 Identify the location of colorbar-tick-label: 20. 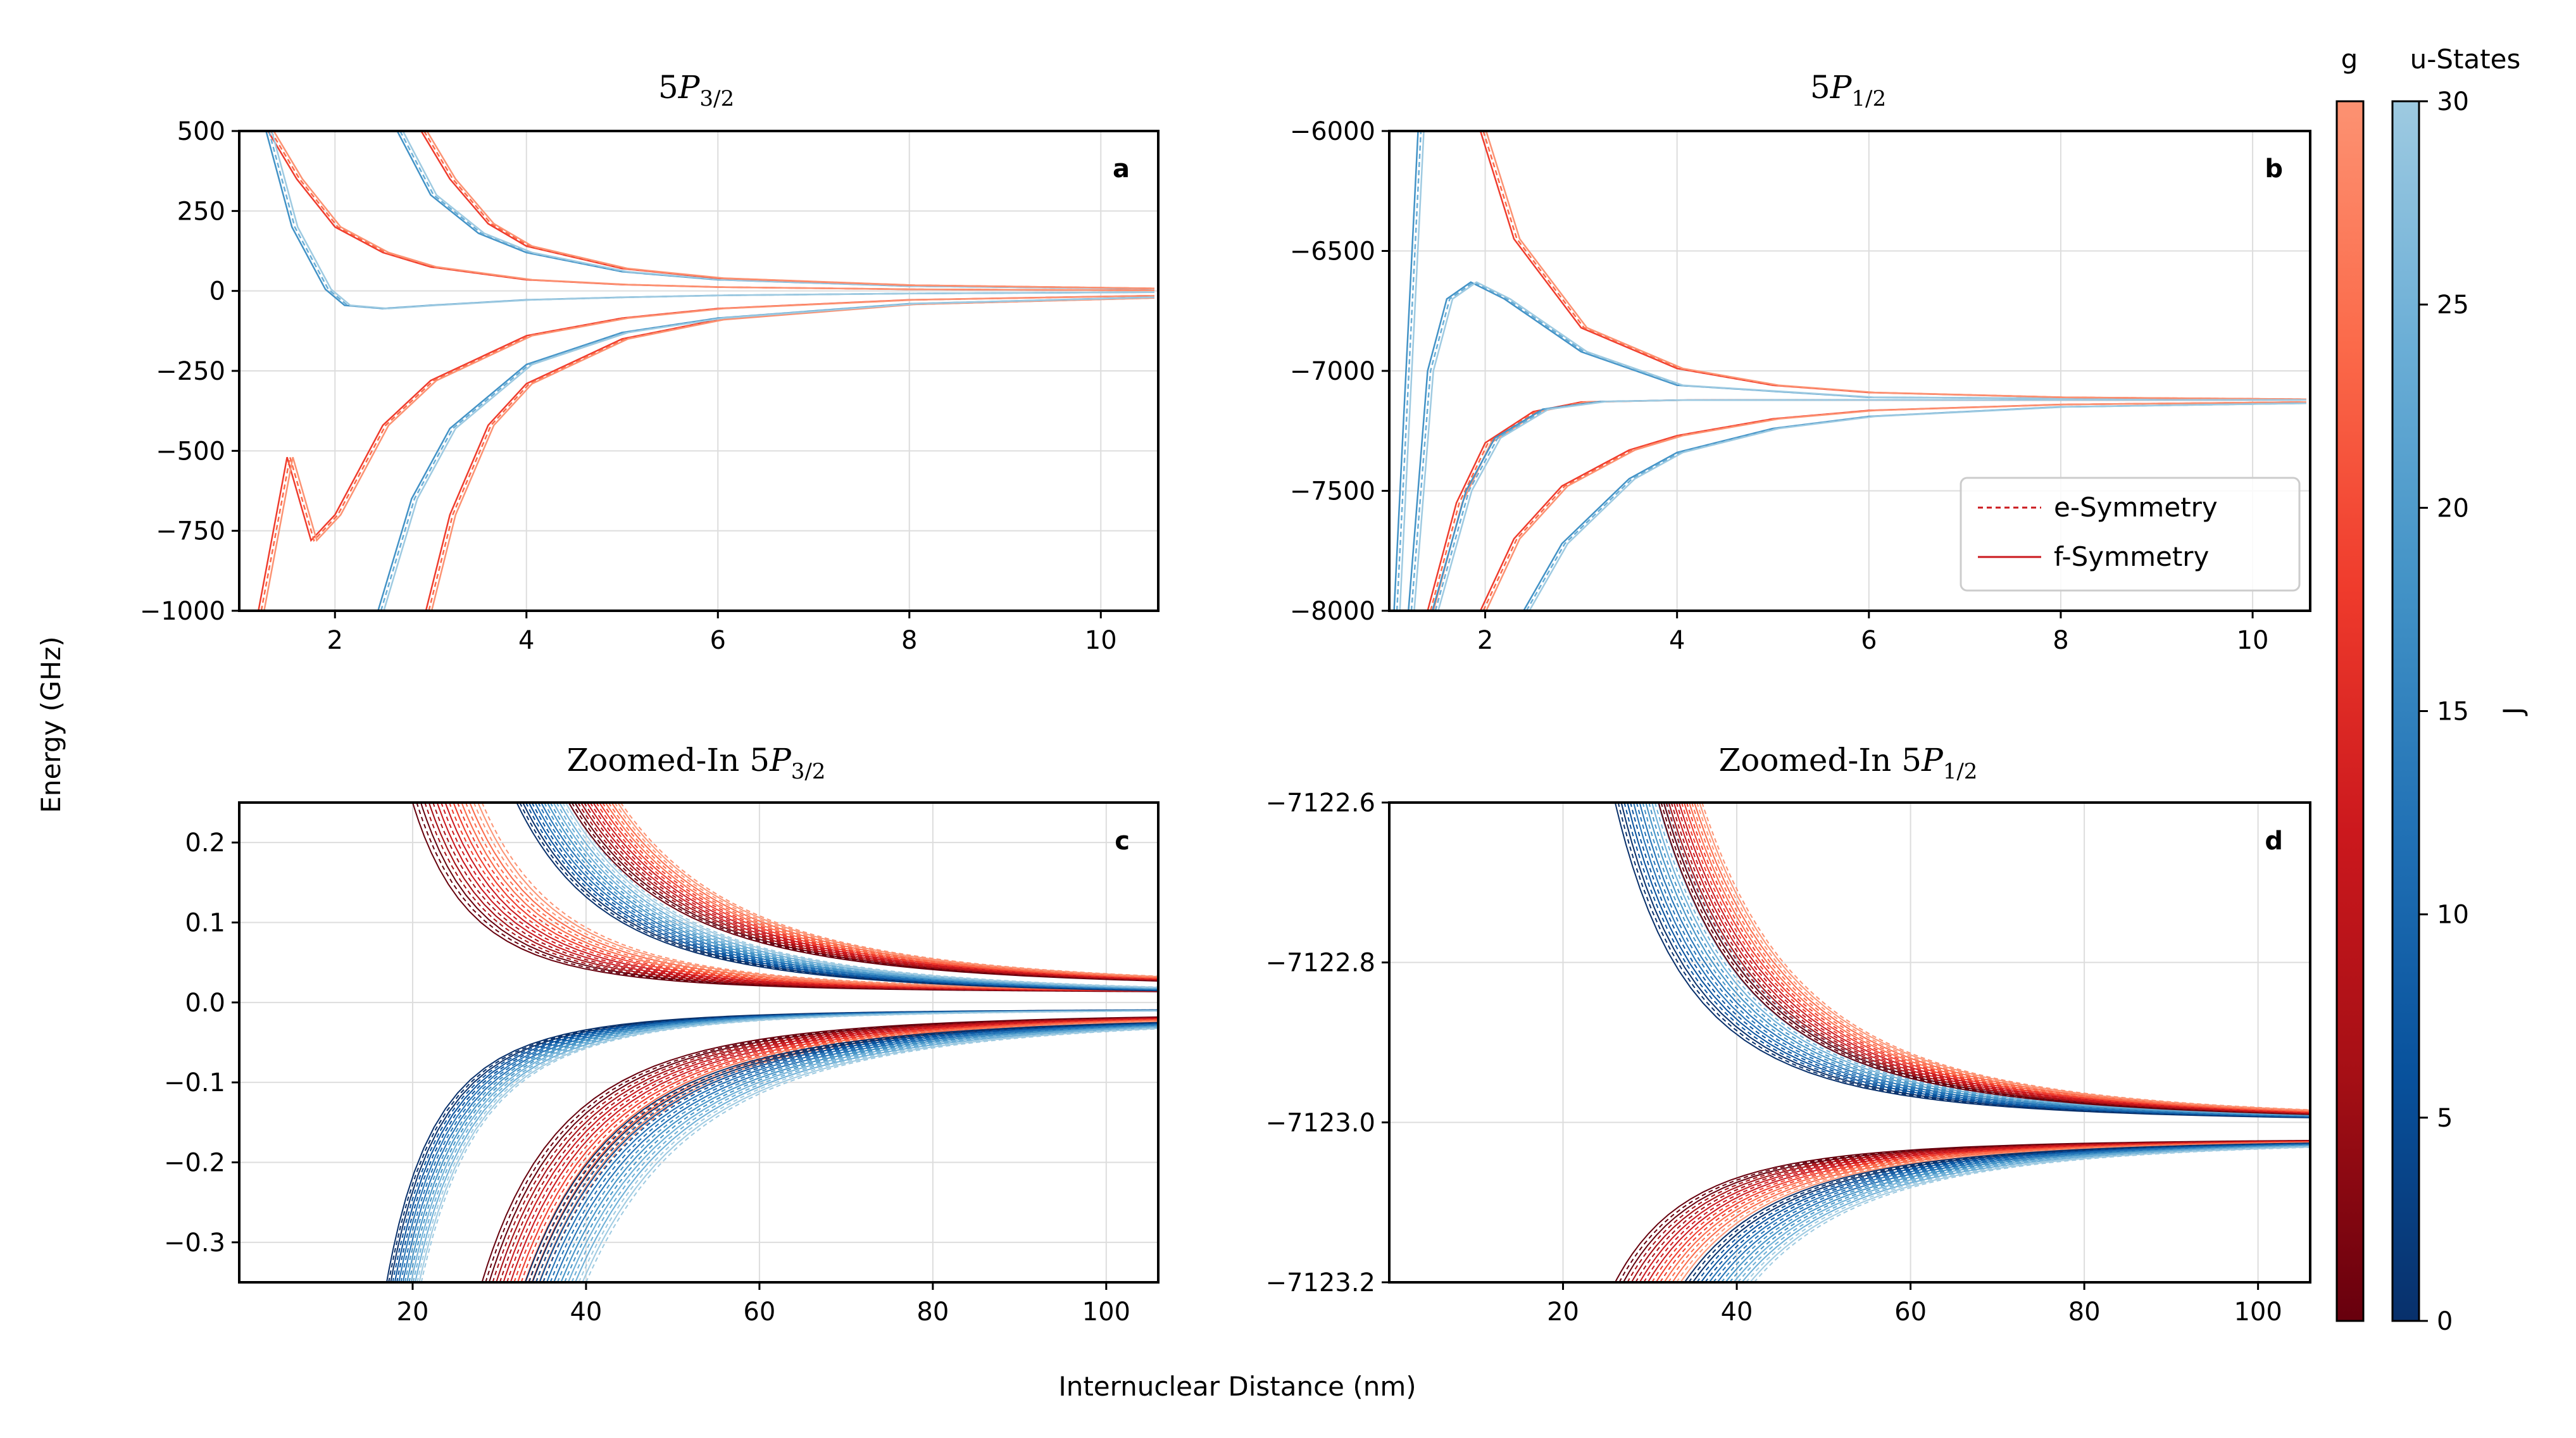
(2453, 508).